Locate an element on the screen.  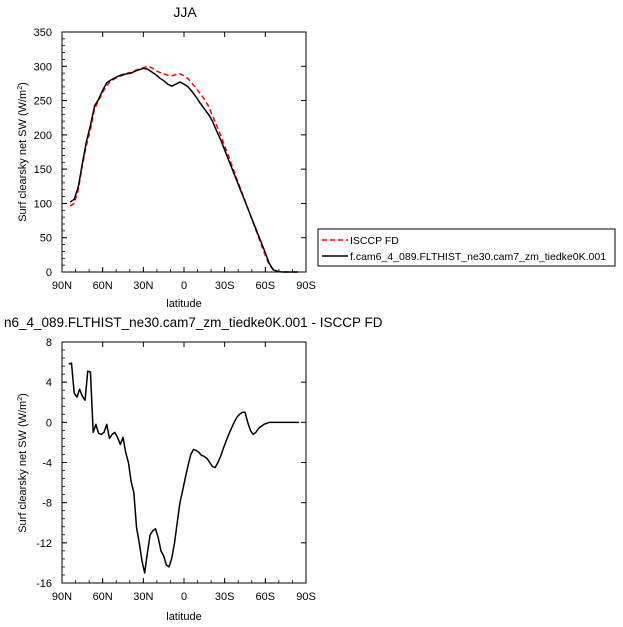
y-tick-label: 300 is located at coordinates (43, 67).